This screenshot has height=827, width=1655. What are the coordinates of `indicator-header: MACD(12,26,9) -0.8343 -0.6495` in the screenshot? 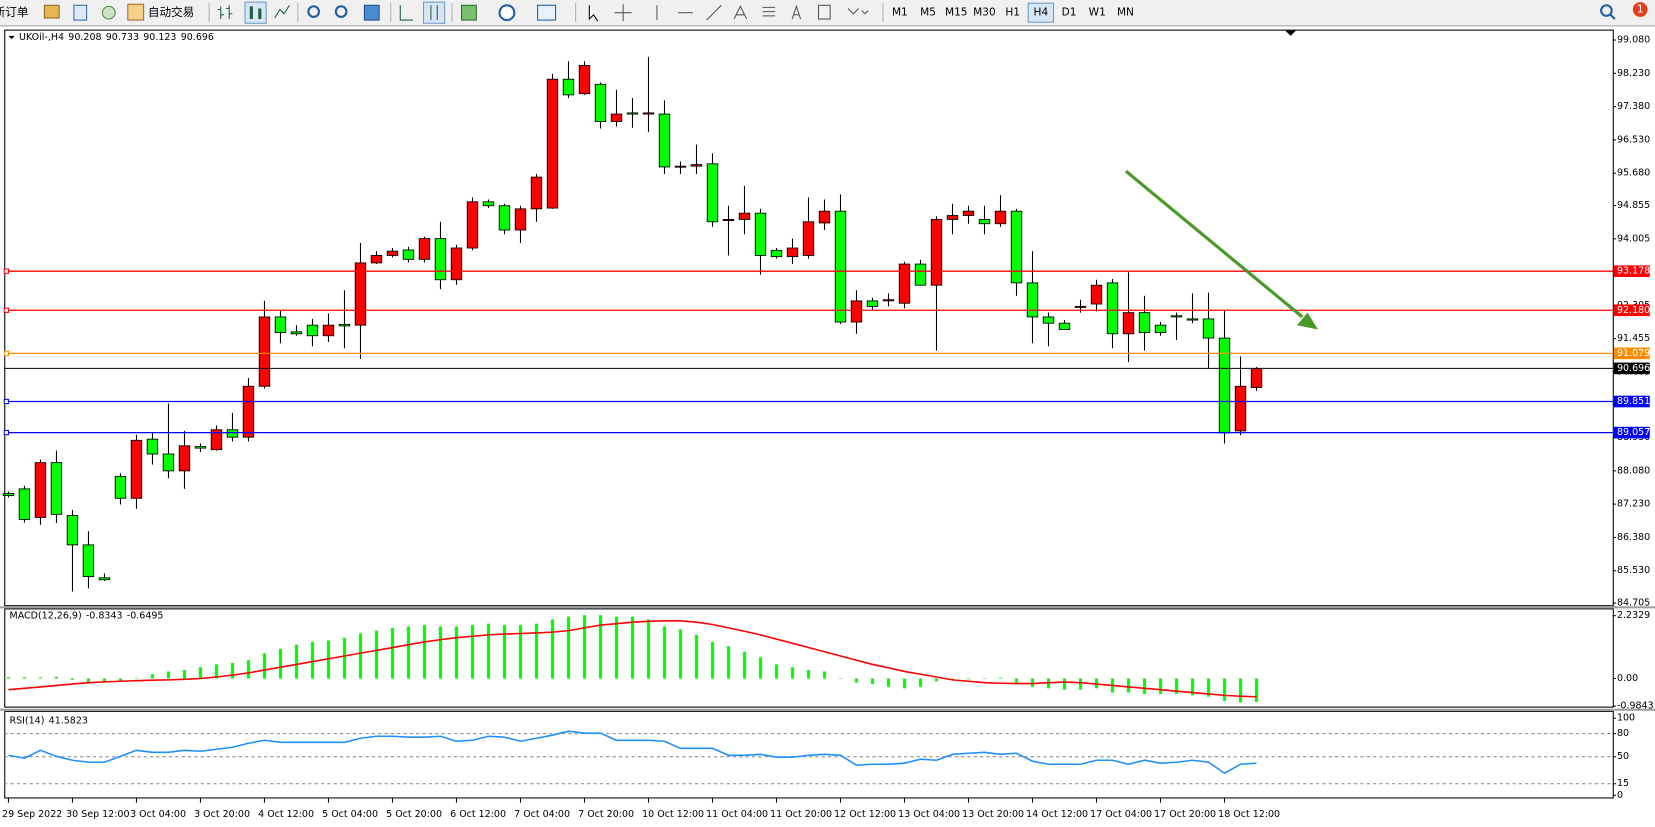 It's located at (87, 615).